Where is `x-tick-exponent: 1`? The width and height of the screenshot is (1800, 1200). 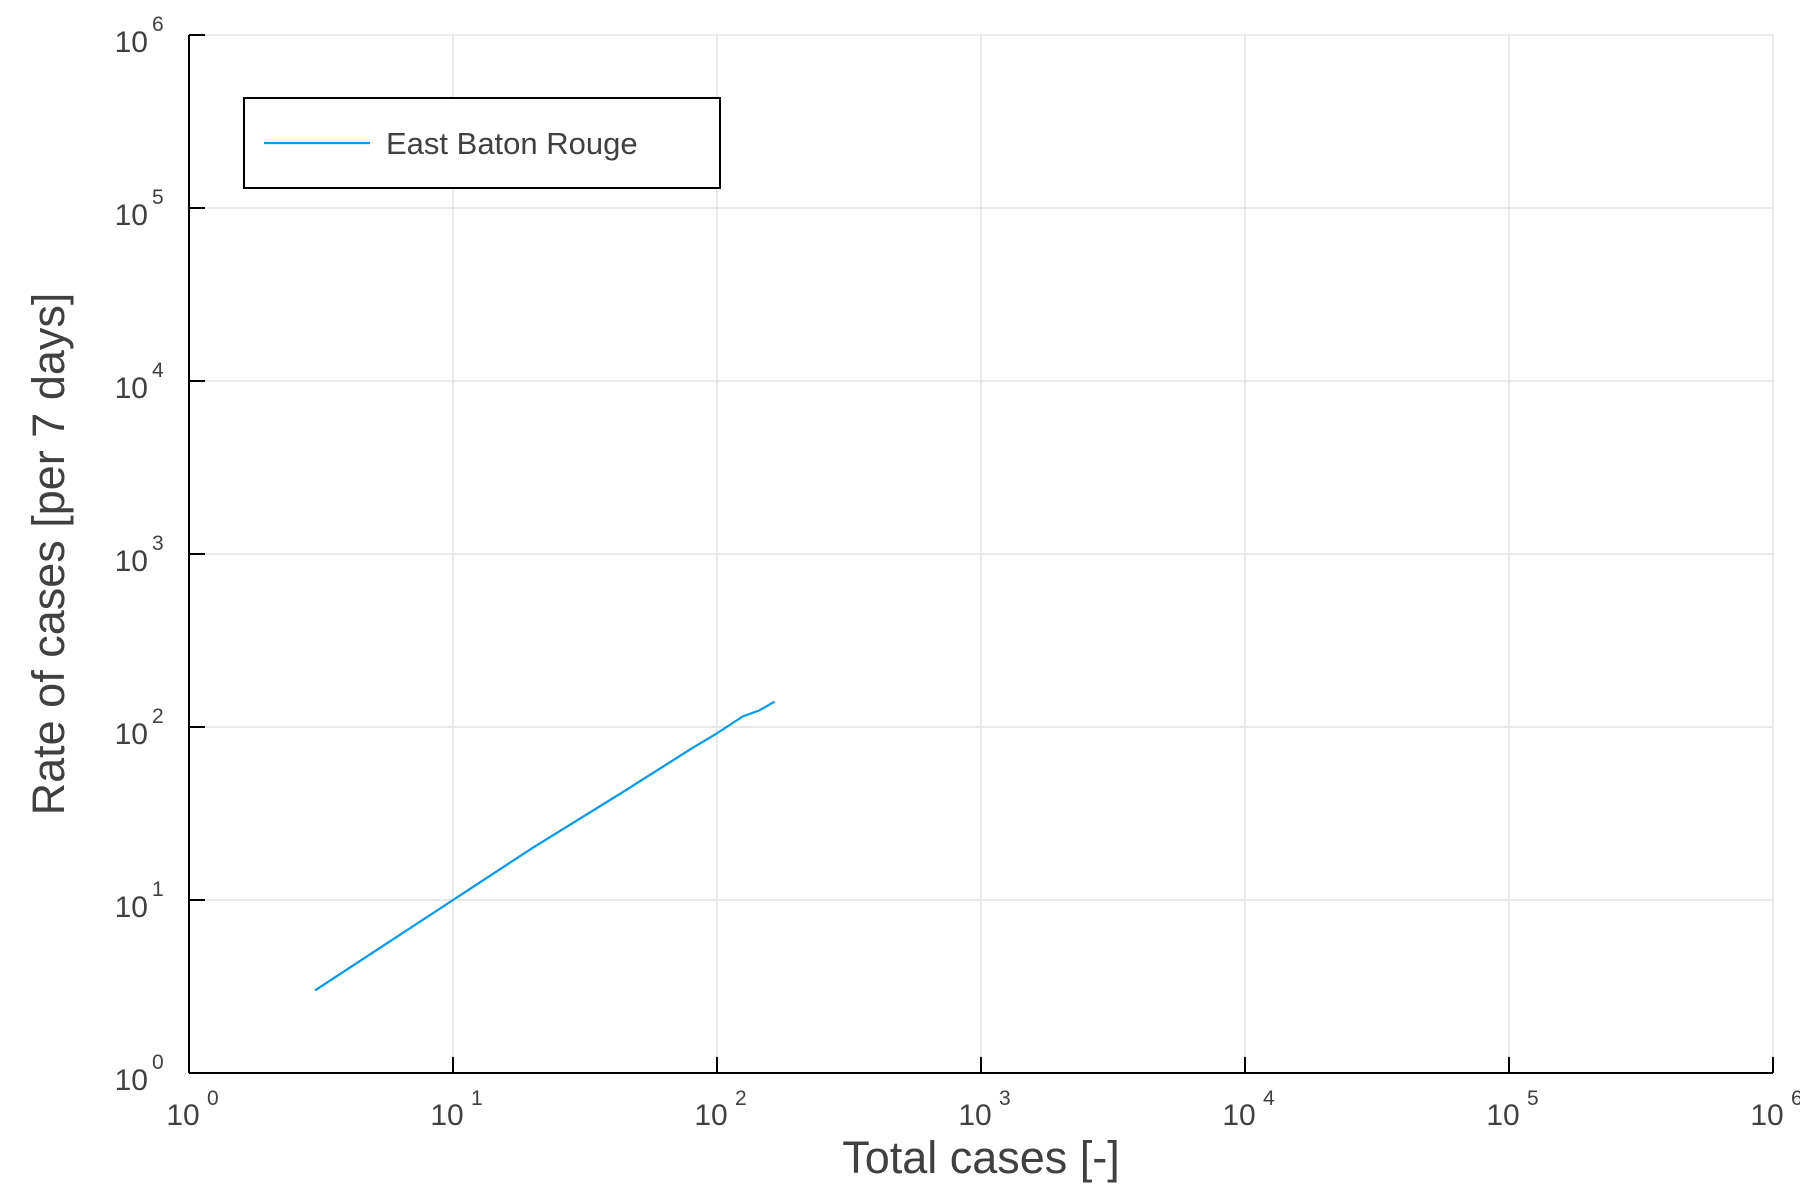
x-tick-exponent: 1 is located at coordinates (477, 1098).